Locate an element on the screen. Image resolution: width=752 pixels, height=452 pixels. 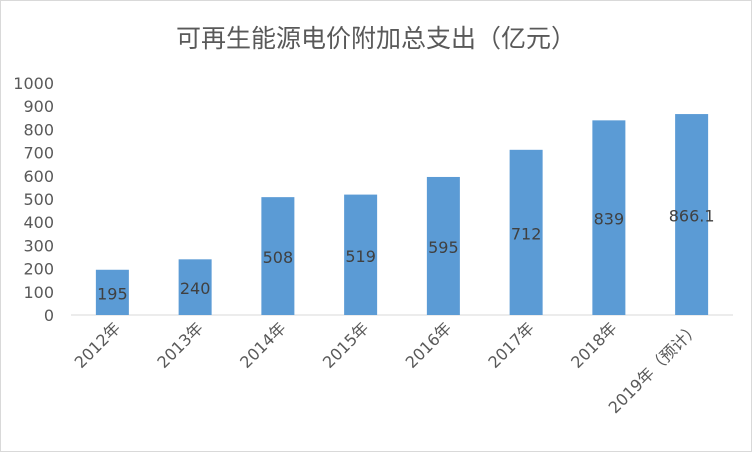
y-tick-label: 300 is located at coordinates (38, 245).